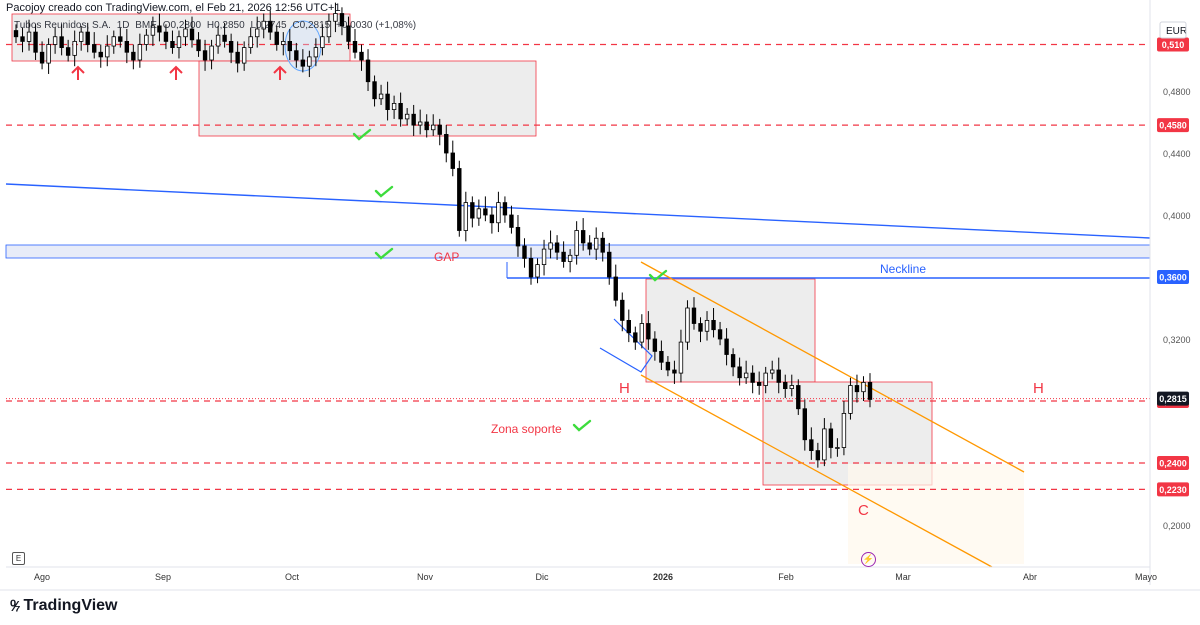  What do you see at coordinates (730, 330) in the screenshot?
I see `zone-head-left` at bounding box center [730, 330].